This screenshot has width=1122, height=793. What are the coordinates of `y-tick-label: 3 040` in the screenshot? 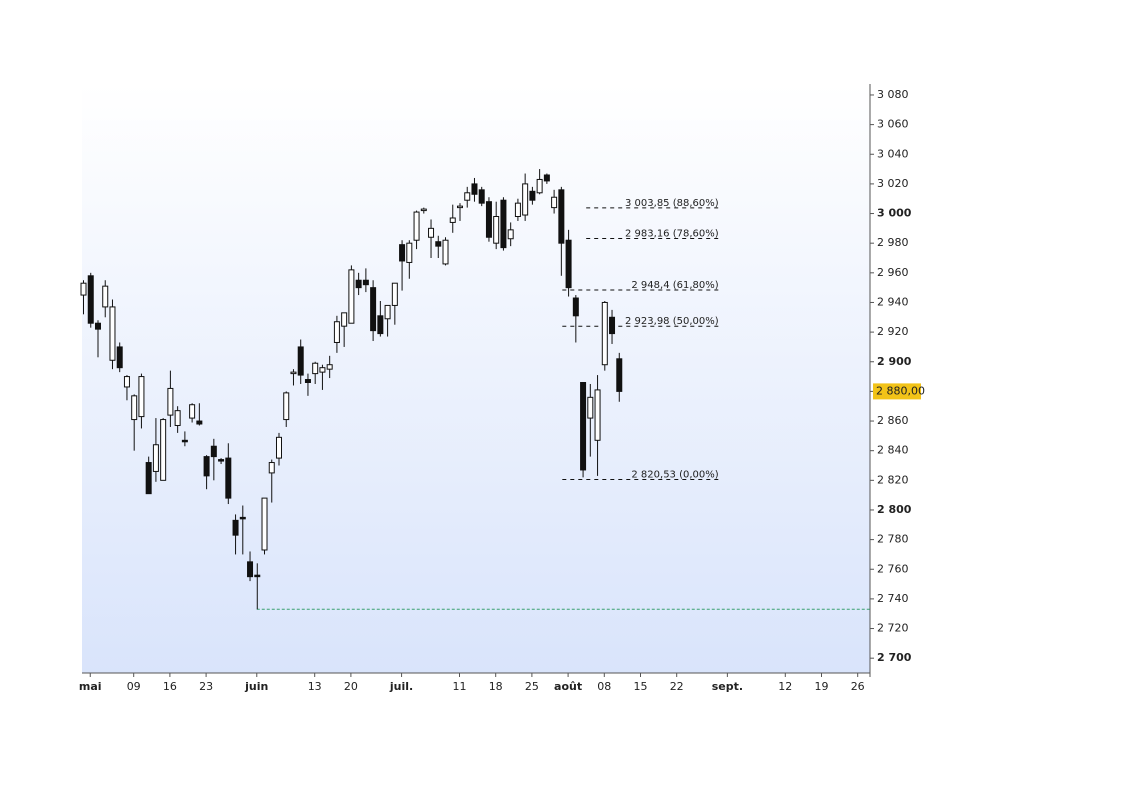 It's located at (893, 153).